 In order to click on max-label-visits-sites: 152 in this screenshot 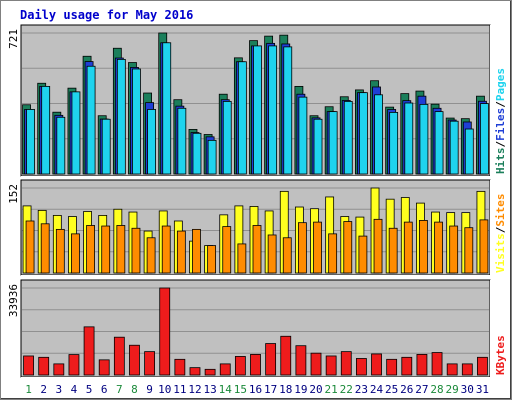, I will do `click(13, 194)`.